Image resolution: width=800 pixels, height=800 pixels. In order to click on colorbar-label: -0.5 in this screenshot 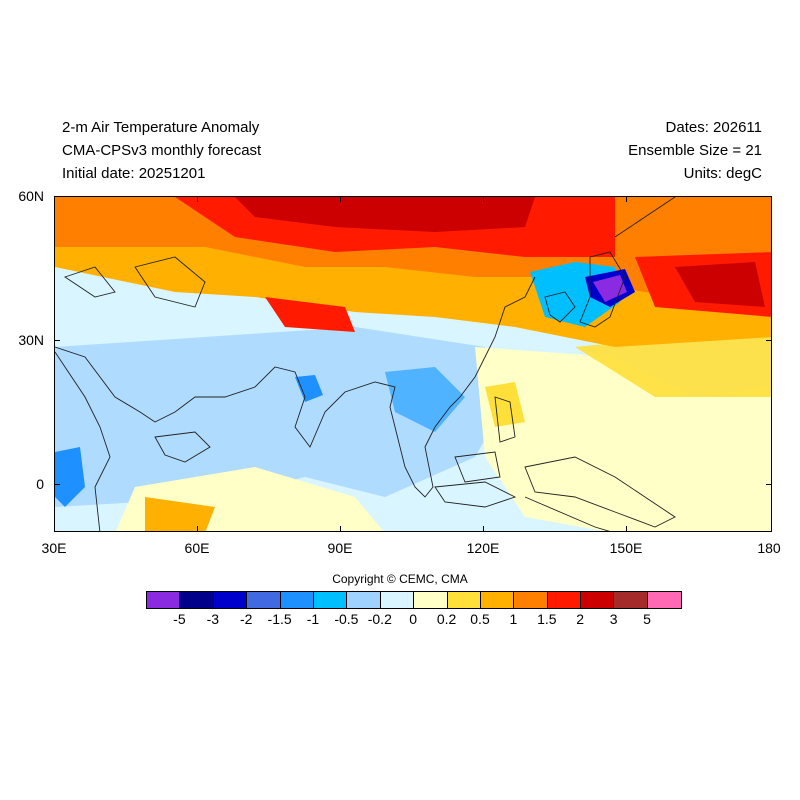, I will do `click(346, 619)`.